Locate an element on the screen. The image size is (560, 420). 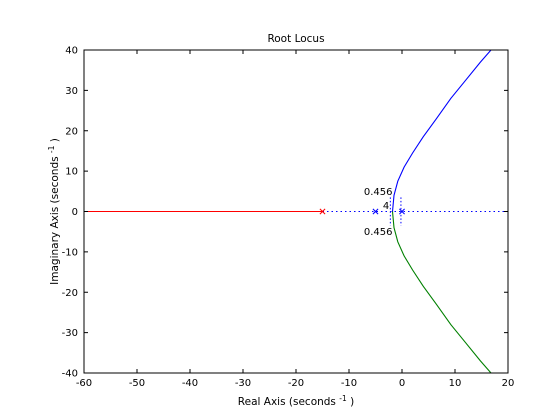
x-tick-label: 0 is located at coordinates (402, 383).